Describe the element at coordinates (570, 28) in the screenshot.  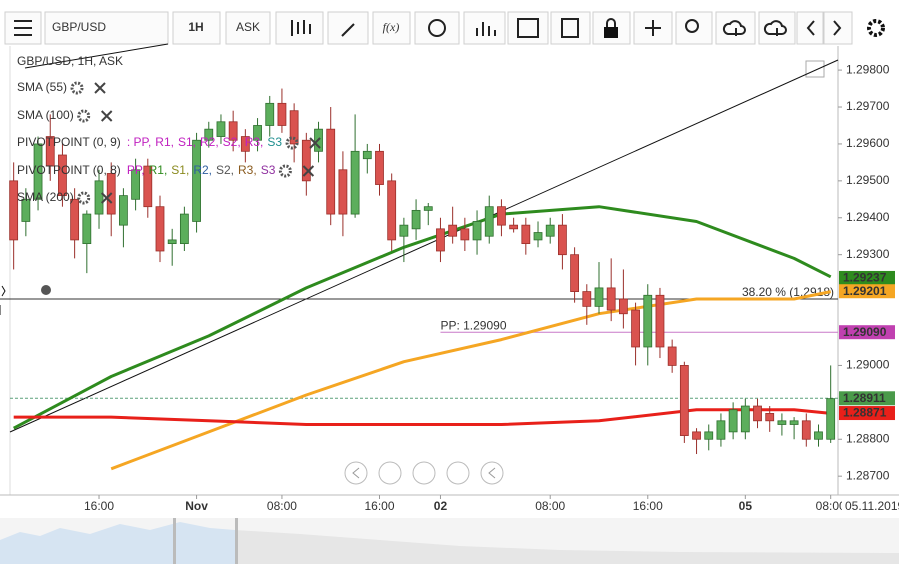
I see `report-button` at that location.